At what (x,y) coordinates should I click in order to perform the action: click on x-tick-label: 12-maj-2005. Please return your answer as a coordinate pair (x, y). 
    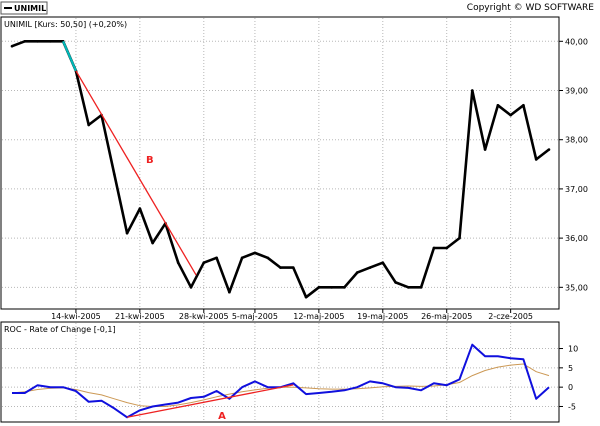
    Looking at the image, I should click on (318, 316).